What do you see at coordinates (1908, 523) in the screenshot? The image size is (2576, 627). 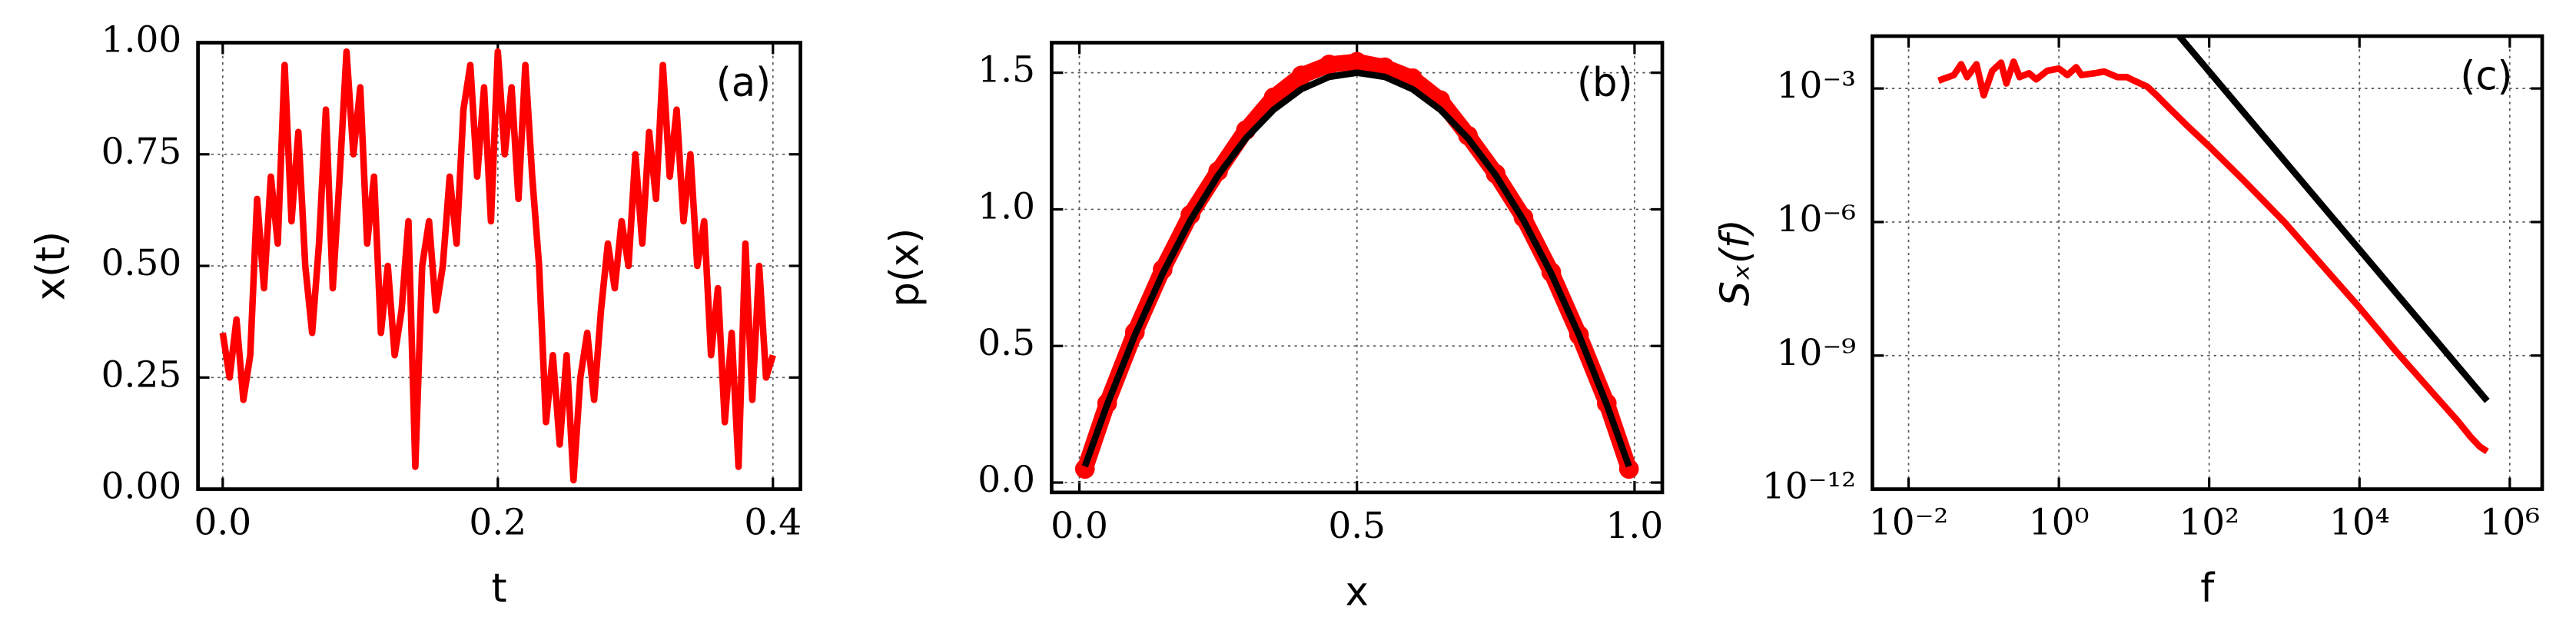 I see `x-tick-label: 10⁻²` at bounding box center [1908, 523].